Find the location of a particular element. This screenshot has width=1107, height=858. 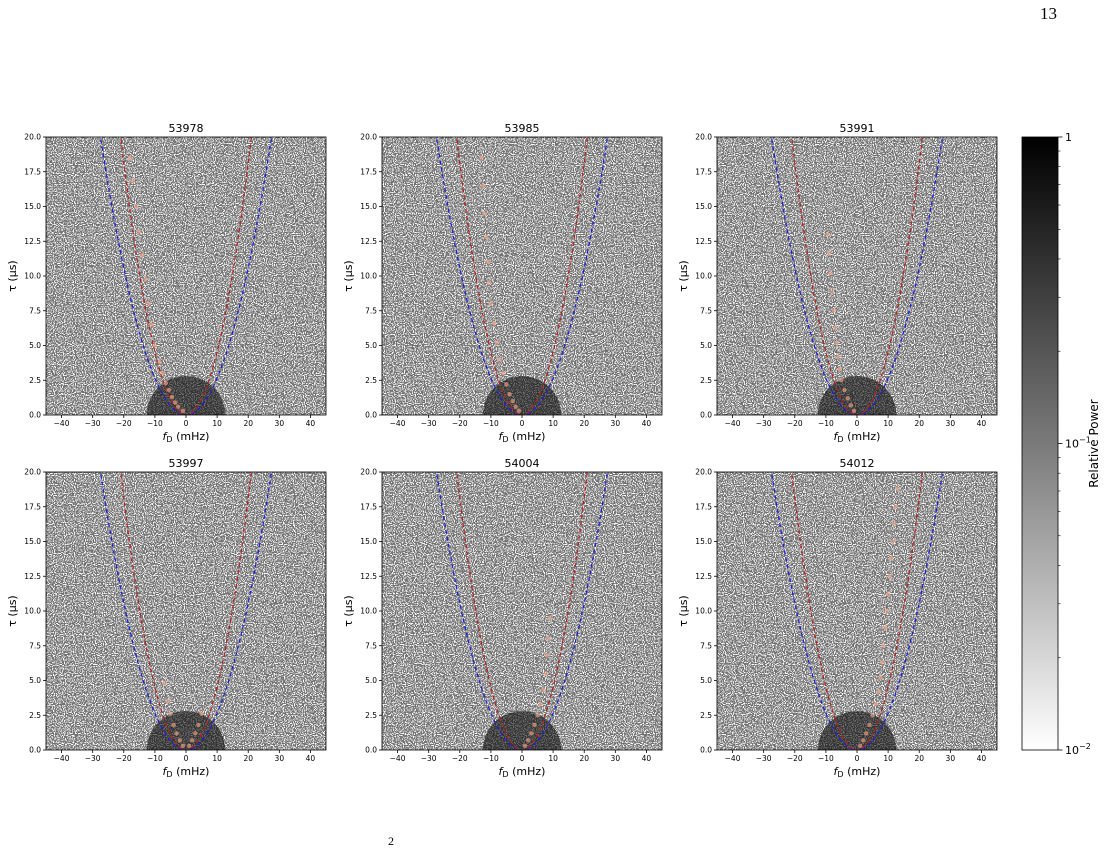

x-tick-label: −10 is located at coordinates (155, 423).